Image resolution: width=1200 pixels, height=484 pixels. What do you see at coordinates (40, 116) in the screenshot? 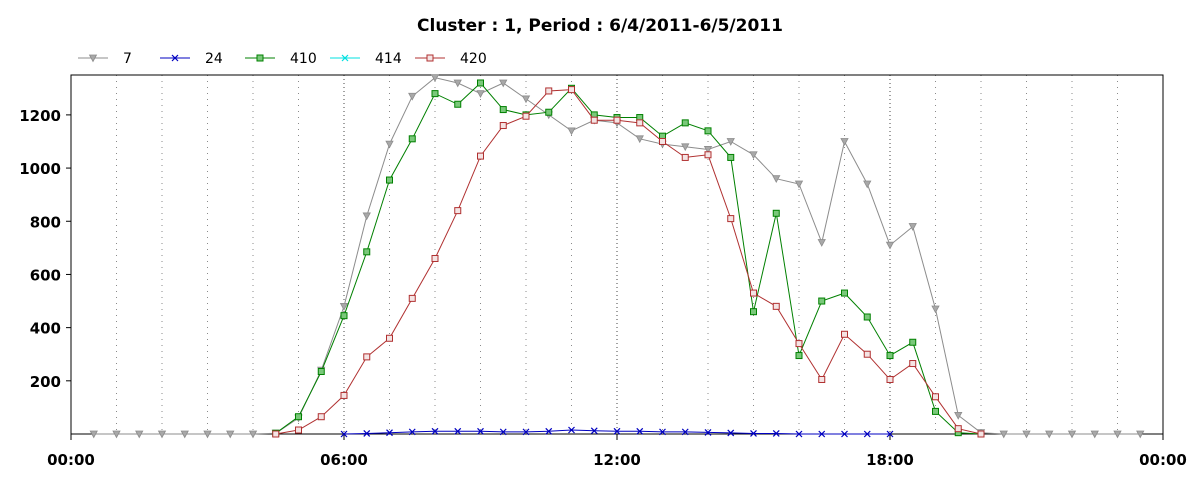
I see `y-tick-label: 1200` at bounding box center [40, 116].